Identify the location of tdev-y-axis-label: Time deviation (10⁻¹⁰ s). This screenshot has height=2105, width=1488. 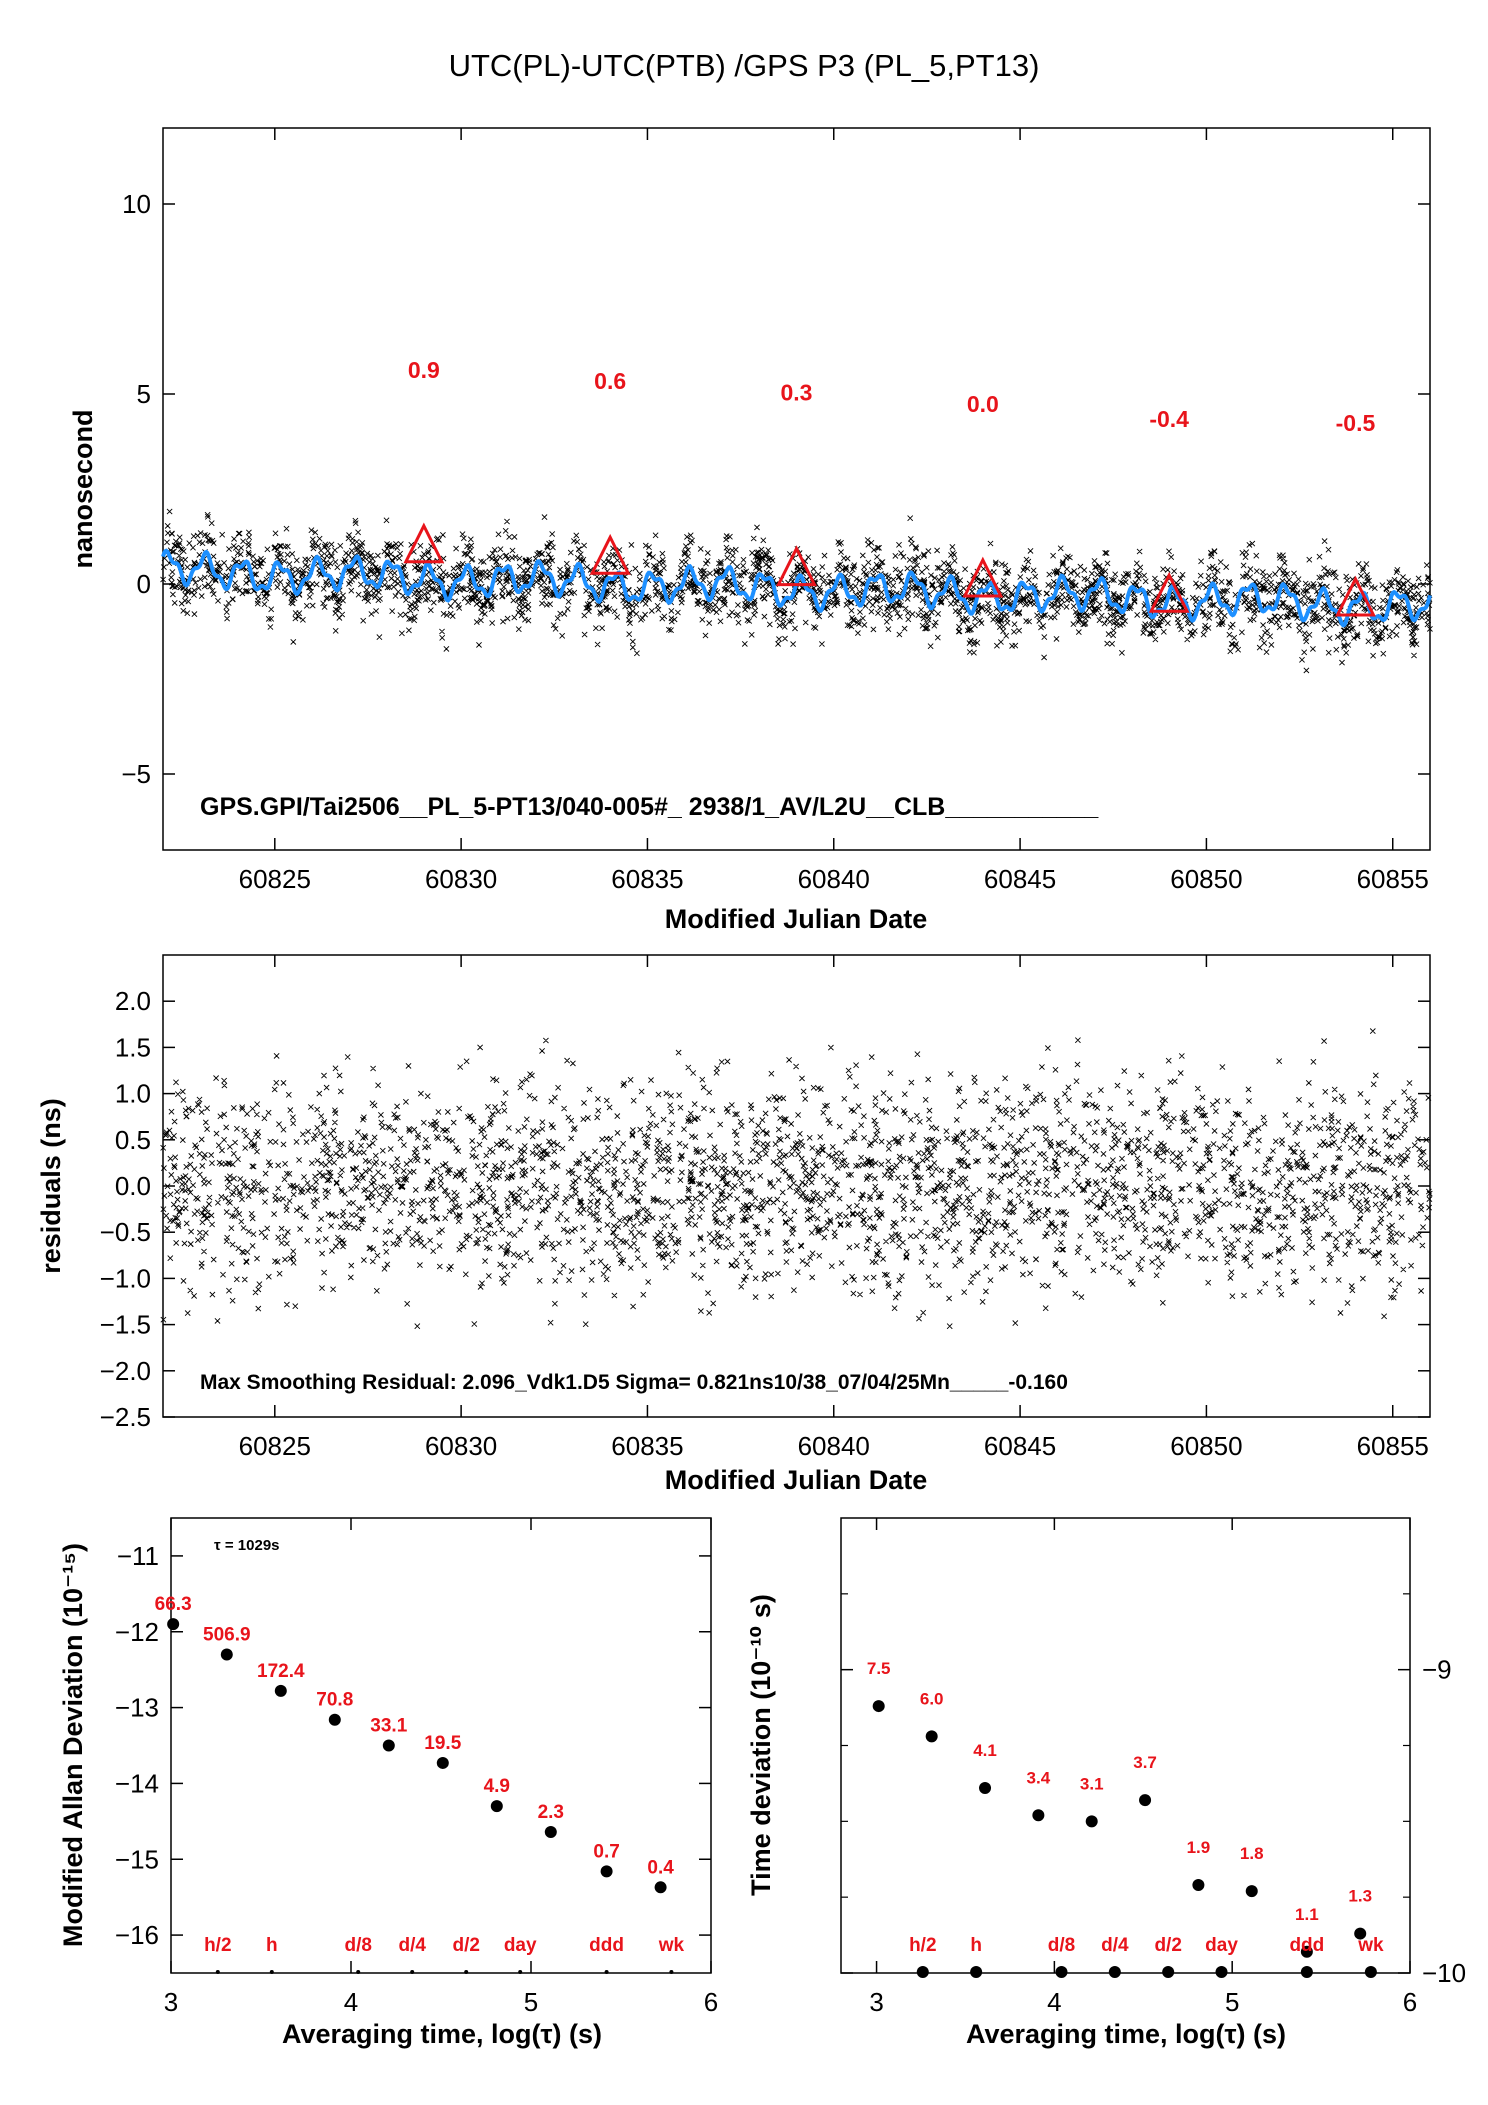
(761, 1745).